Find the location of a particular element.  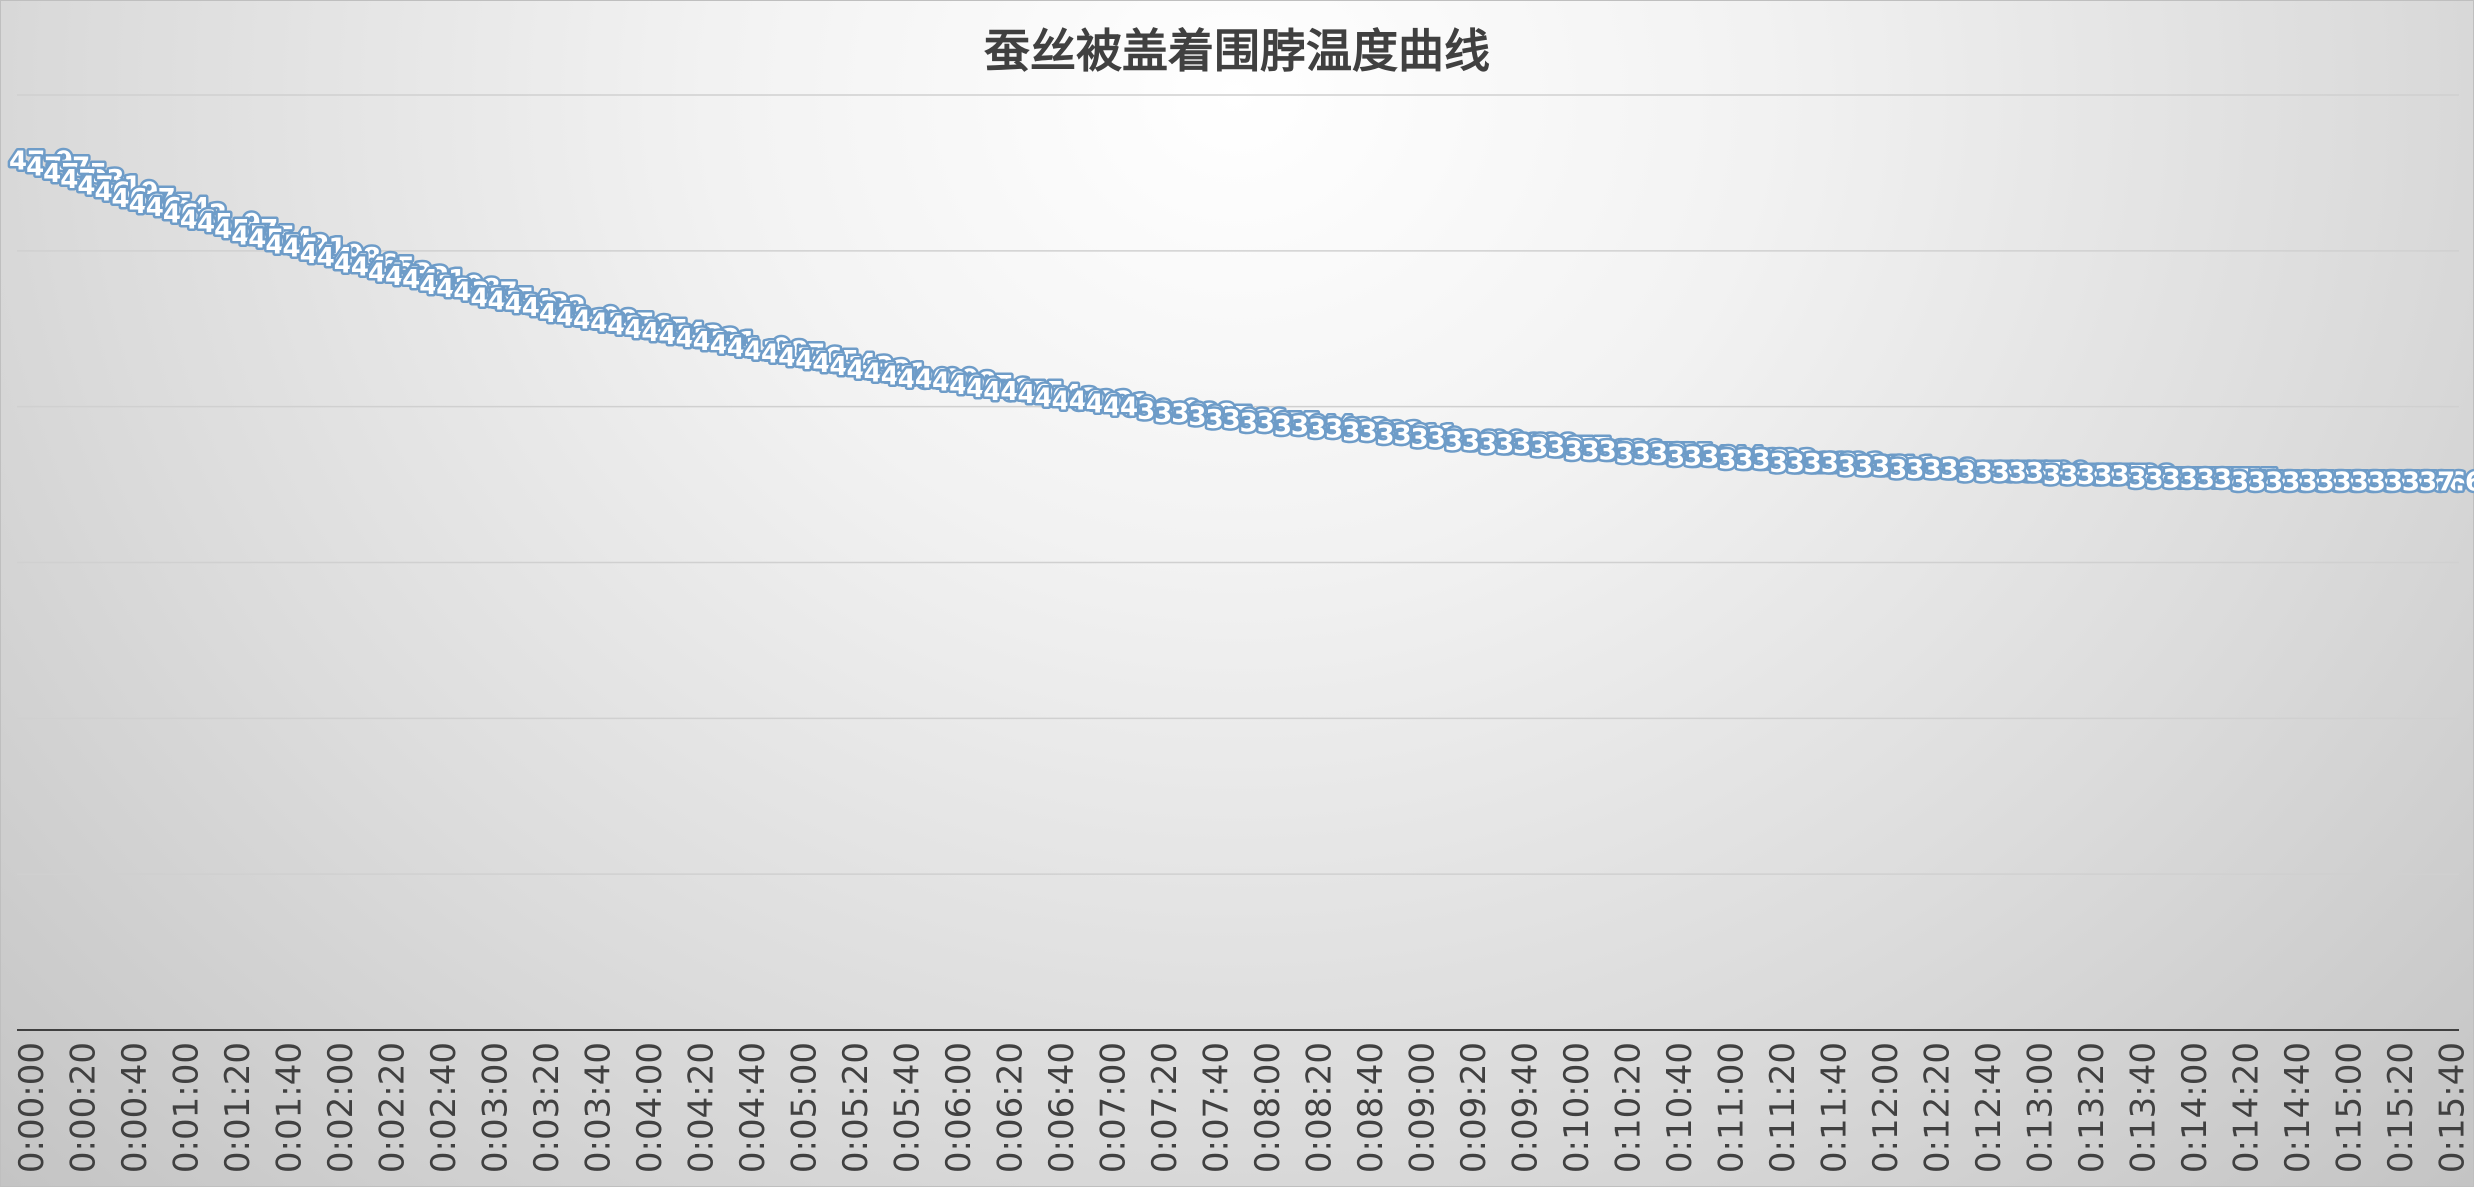

x-tick-label: 0:13:40 is located at coordinates (2144, 1107).